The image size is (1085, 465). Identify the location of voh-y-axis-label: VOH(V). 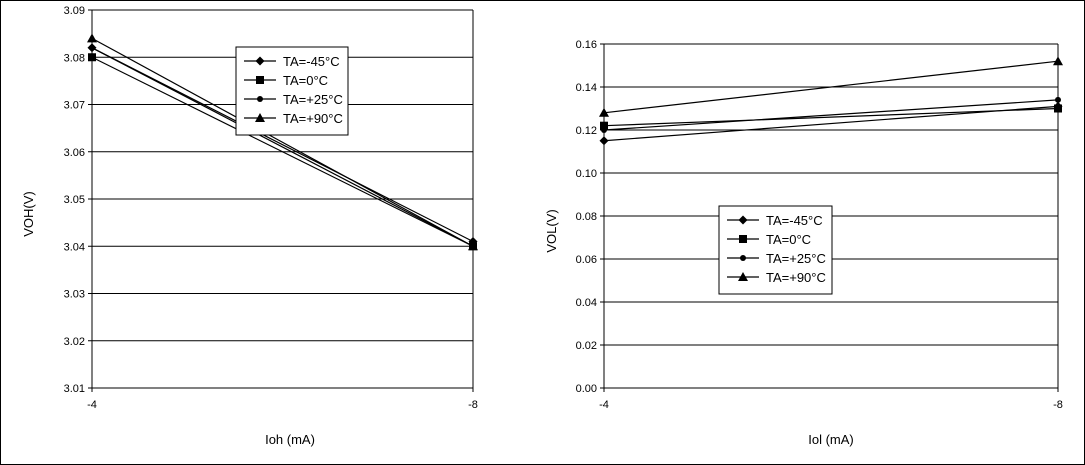
(28, 214).